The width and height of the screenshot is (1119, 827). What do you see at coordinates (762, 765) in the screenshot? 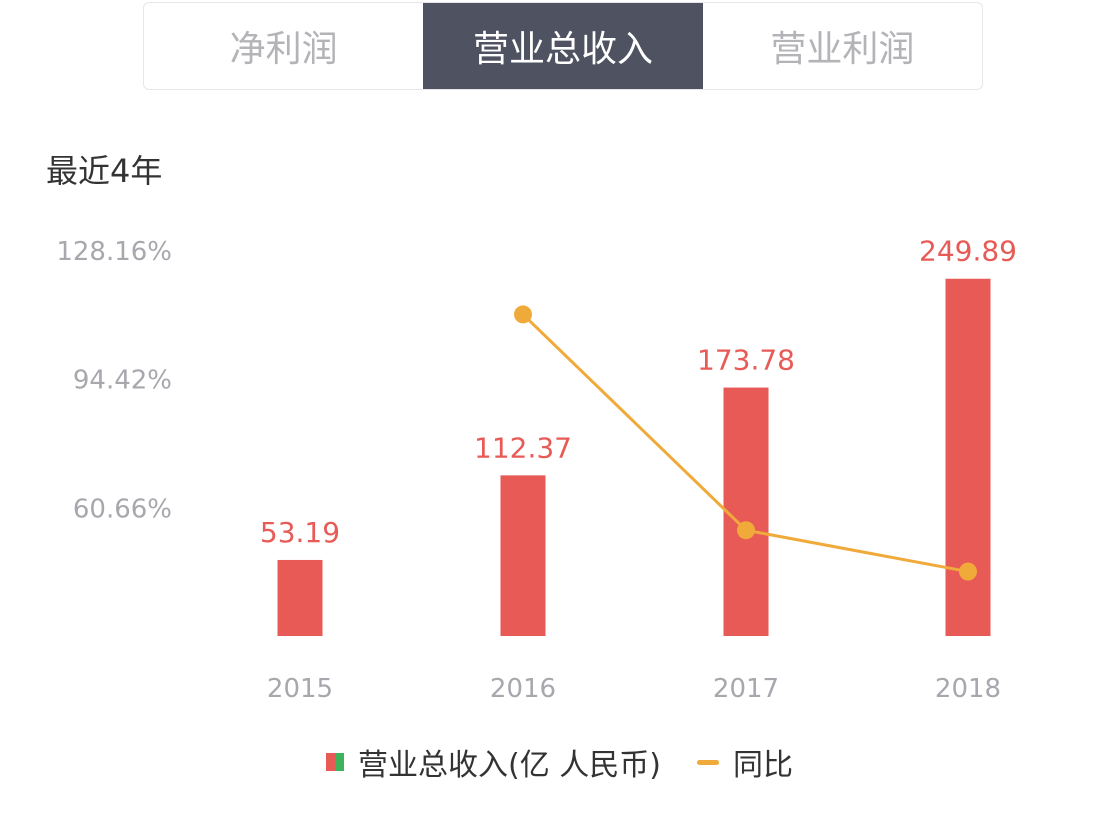
I see `legend-label-yoy: 同比` at bounding box center [762, 765].